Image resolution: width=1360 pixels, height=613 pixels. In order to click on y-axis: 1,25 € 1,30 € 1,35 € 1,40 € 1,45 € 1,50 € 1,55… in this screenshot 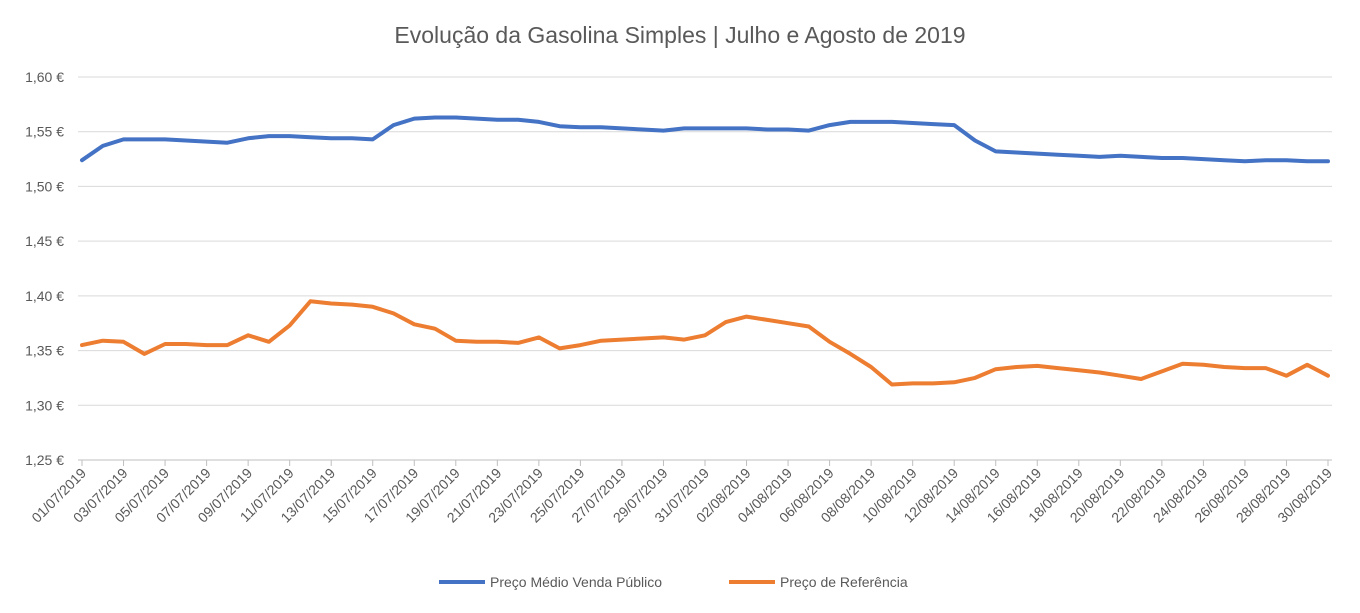, I will do `click(44, 268)`.